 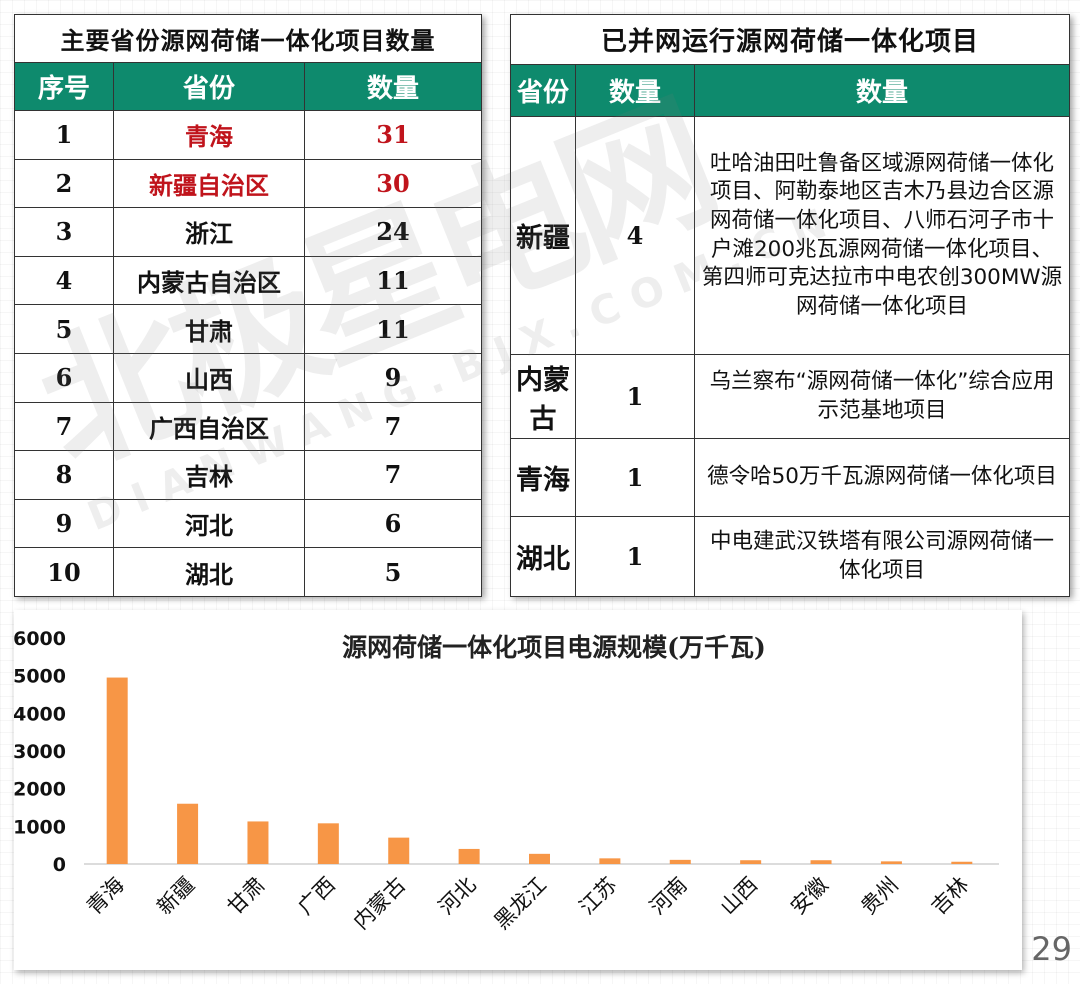 What do you see at coordinates (40, 827) in the screenshot?
I see `y-tick-label: 1000` at bounding box center [40, 827].